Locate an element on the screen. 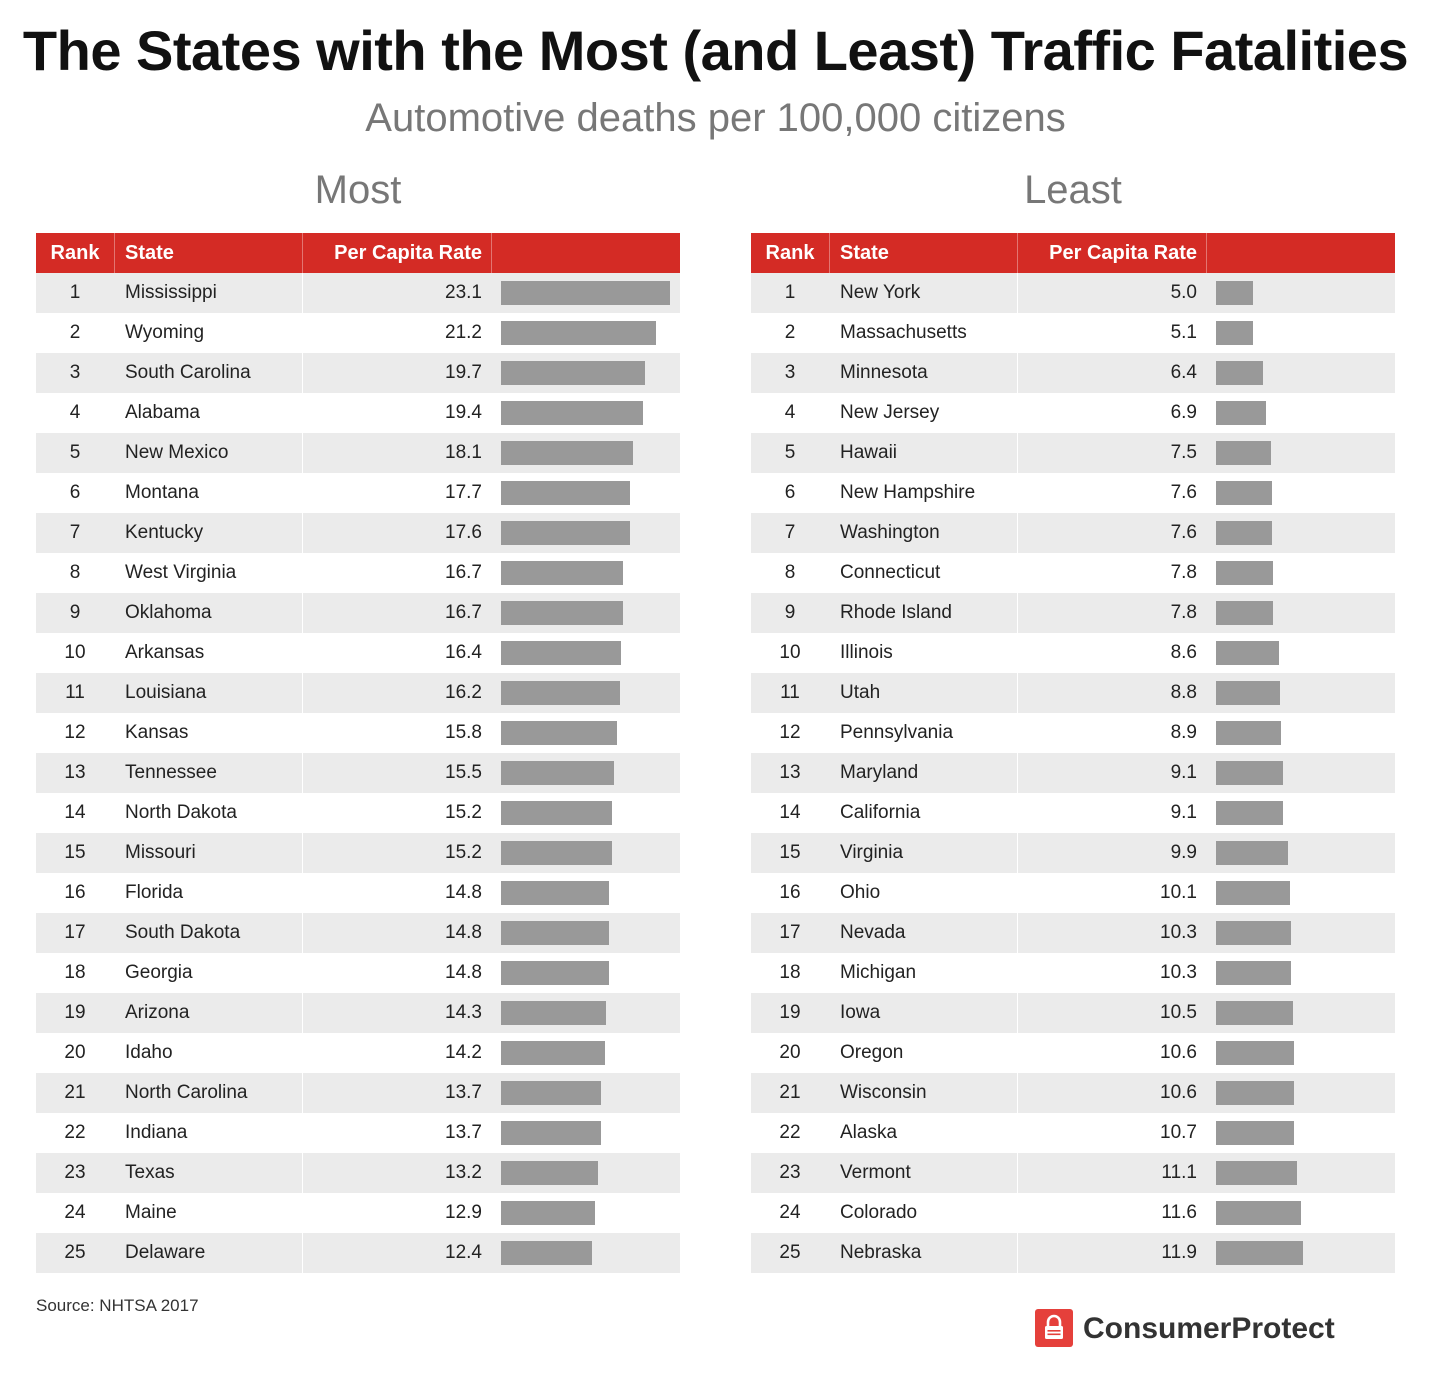  table-row: 22 Alaska 10.7 is located at coordinates (1073, 1133).